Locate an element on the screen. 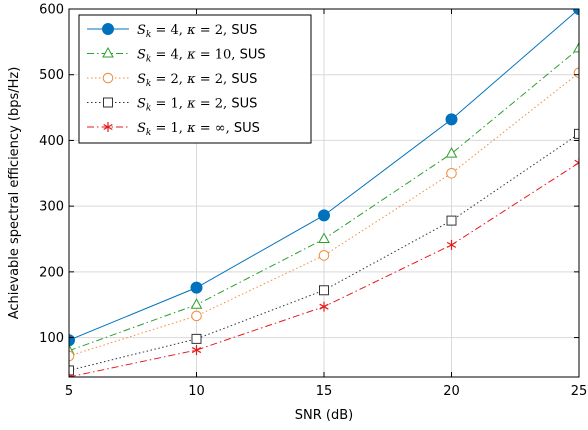 The width and height of the screenshot is (588, 430). x-tick-label: 5 is located at coordinates (69, 391).